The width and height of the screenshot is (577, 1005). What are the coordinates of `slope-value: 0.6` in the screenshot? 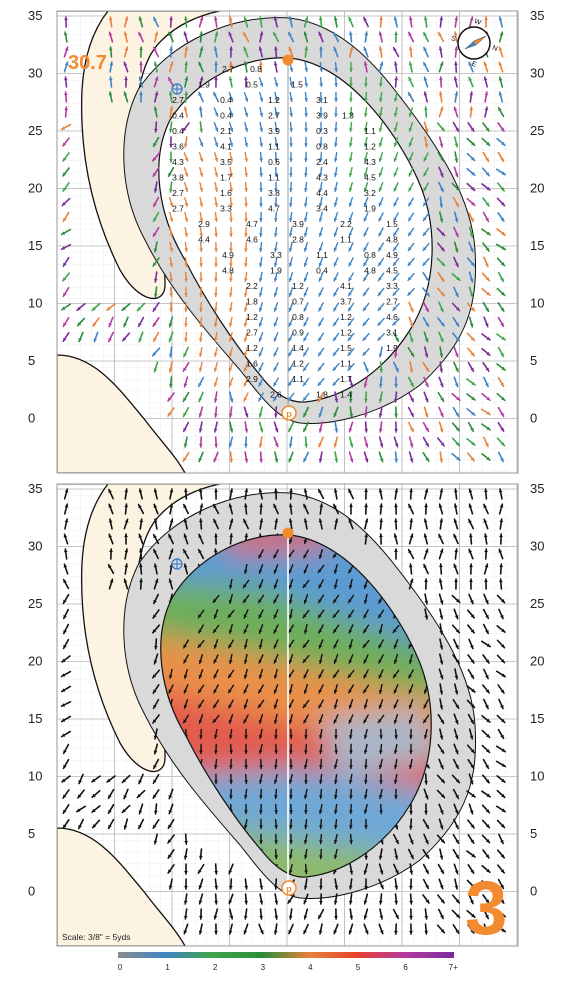 It's located at (274, 162).